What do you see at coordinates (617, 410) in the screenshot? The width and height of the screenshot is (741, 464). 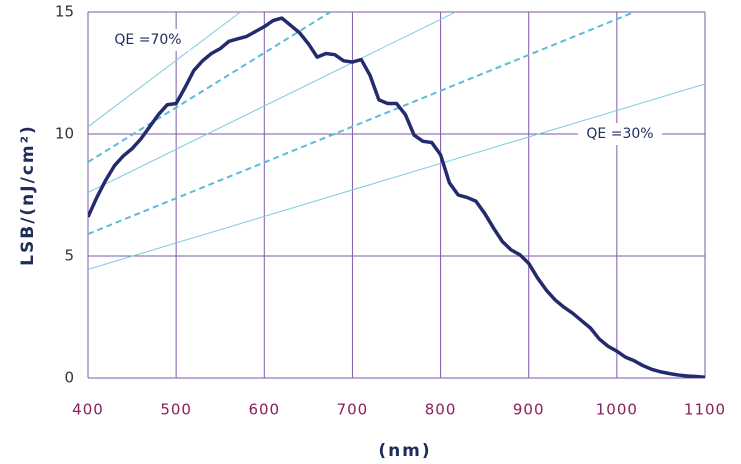 I see `x-tick-label: 1000` at bounding box center [617, 410].